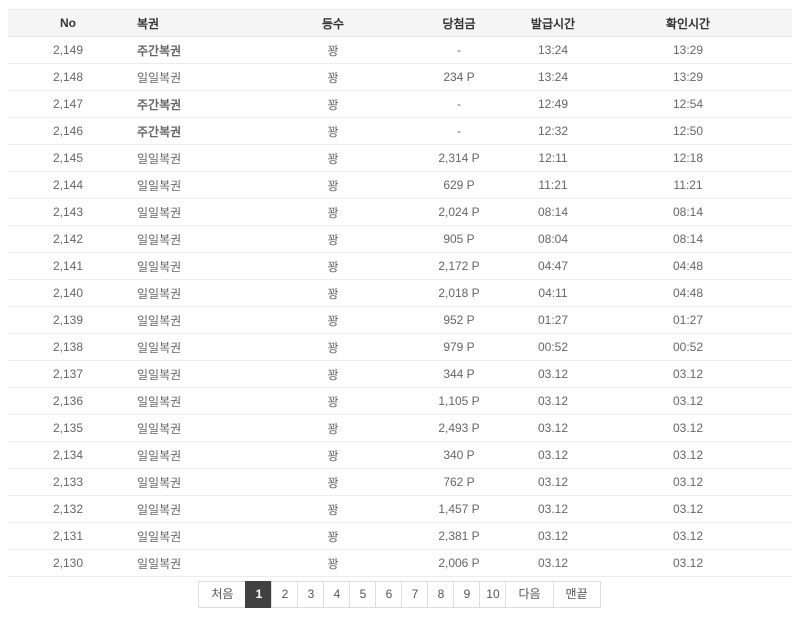 The width and height of the screenshot is (800, 640). I want to click on page-button-1: 1, so click(259, 594).